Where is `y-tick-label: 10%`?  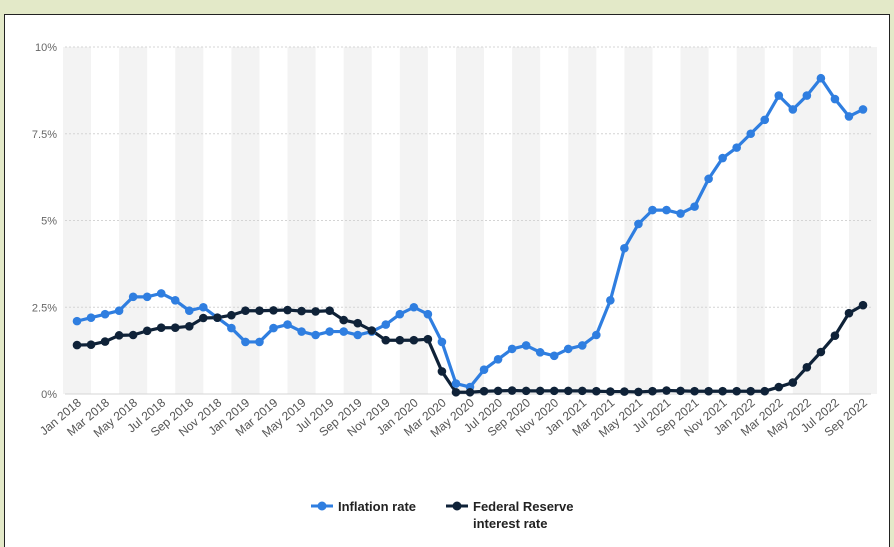 y-tick-label: 10% is located at coordinates (46, 48).